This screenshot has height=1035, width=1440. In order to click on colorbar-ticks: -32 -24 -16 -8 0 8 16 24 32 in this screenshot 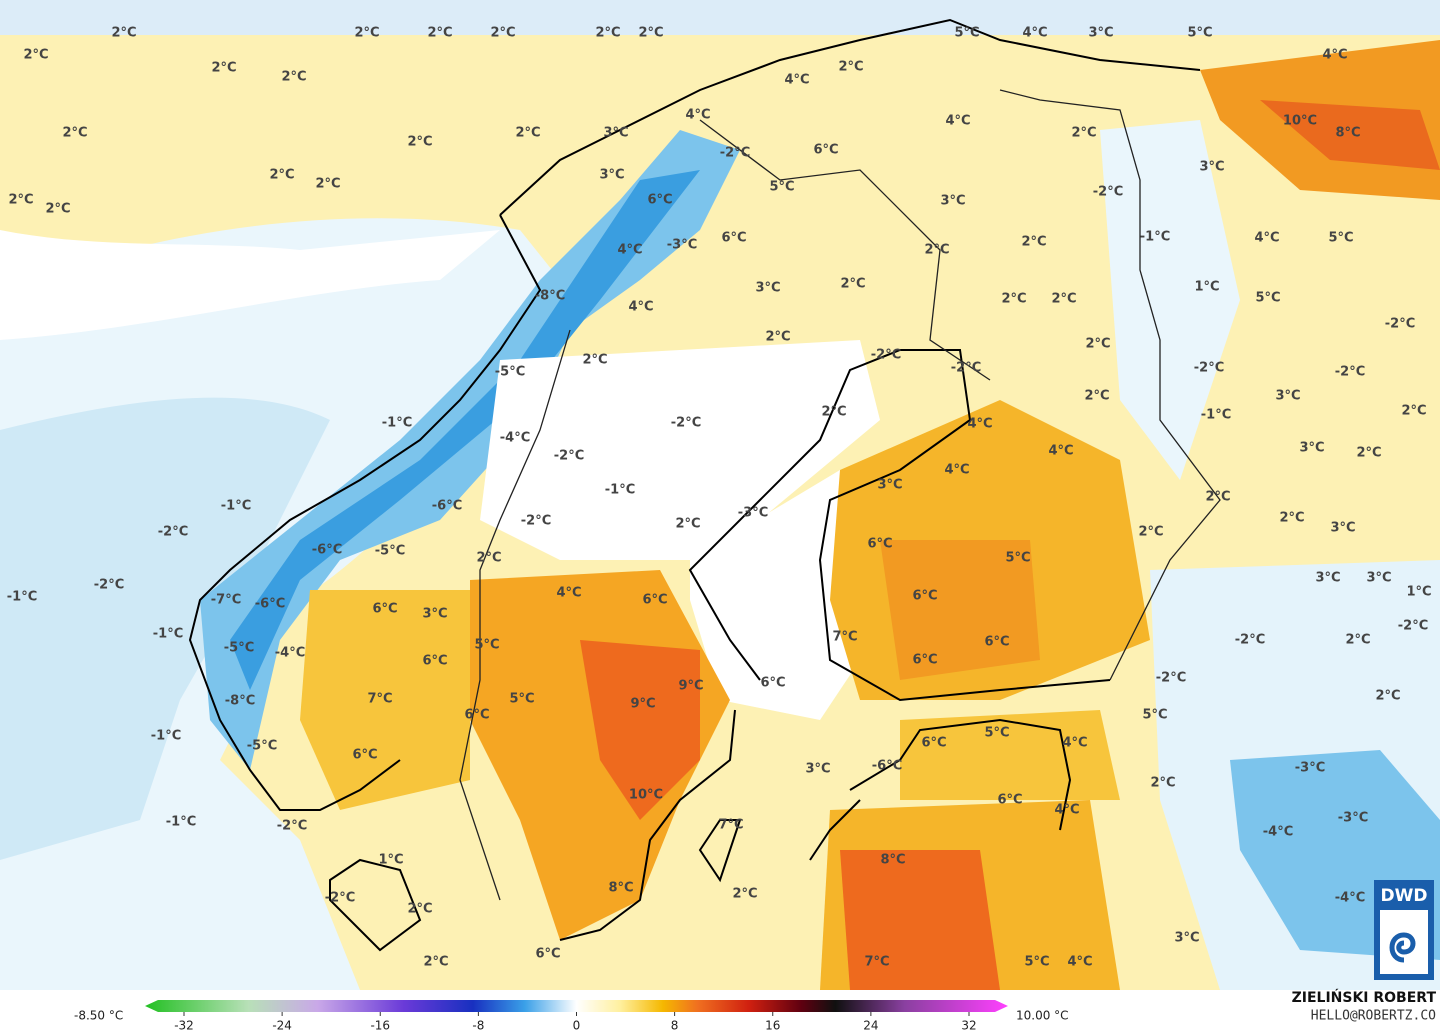, I will do `click(575, 1022)`.